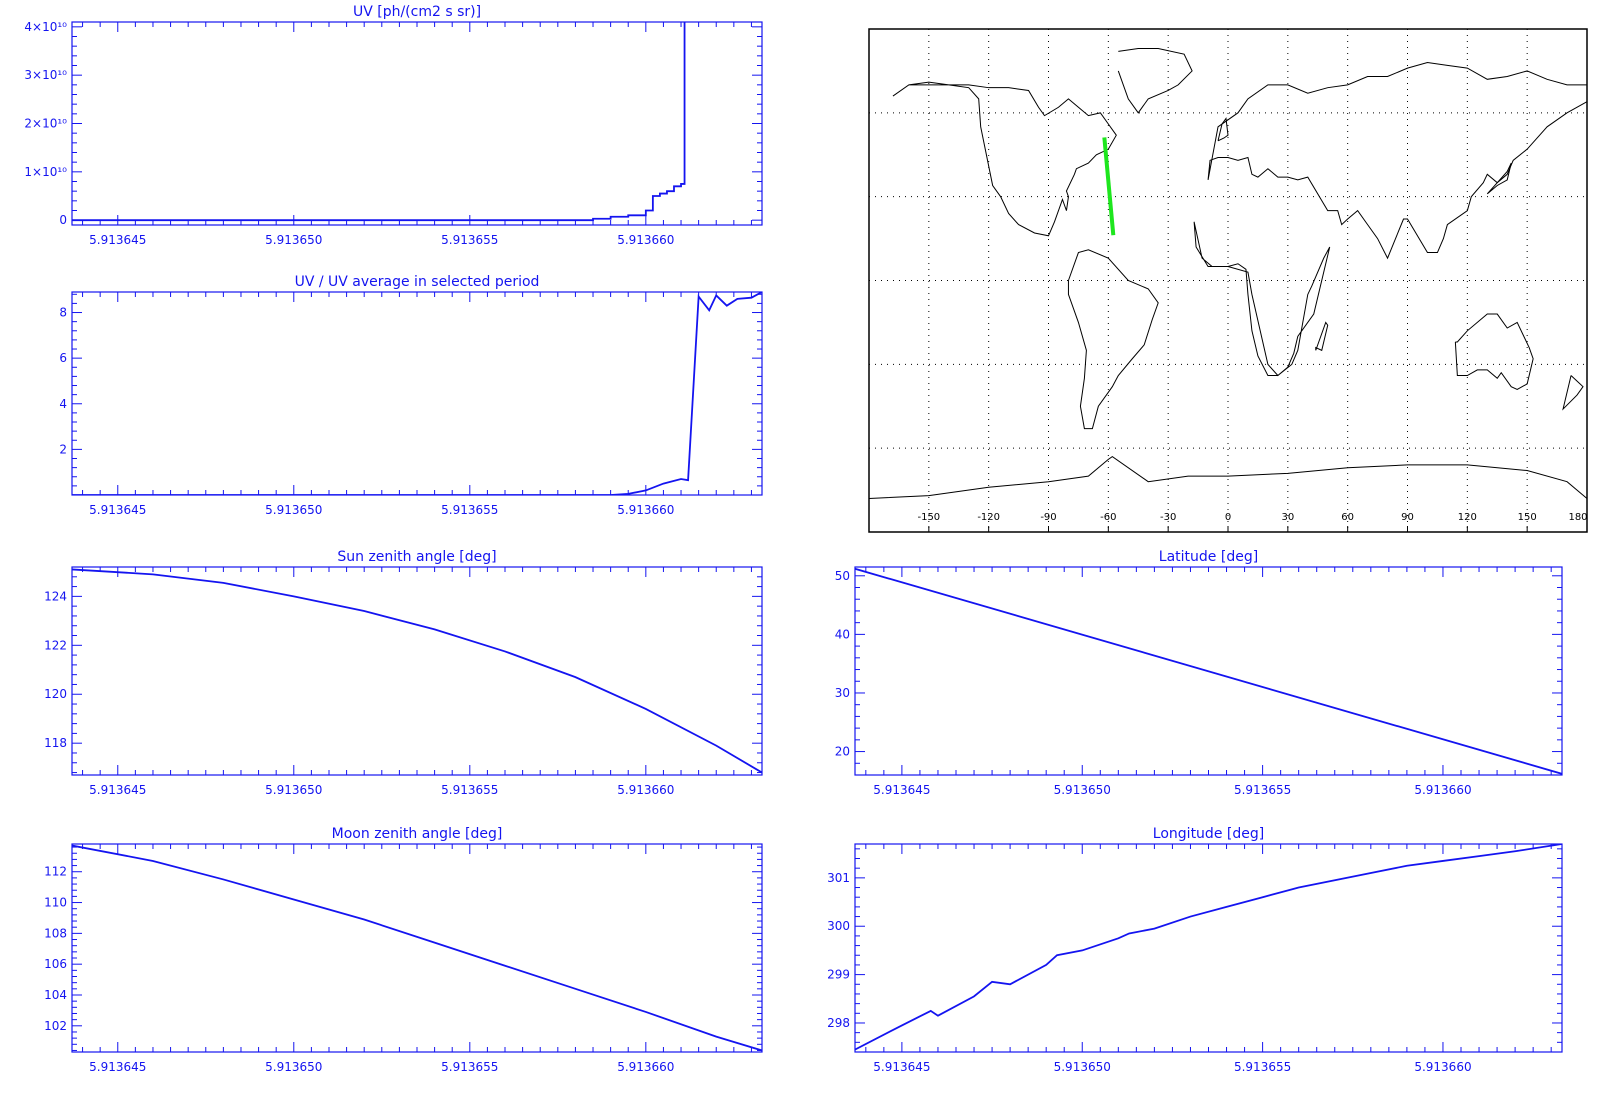 This screenshot has height=1100, width=1600. I want to click on y-tick-label: 2×10¹⁰, so click(45, 124).